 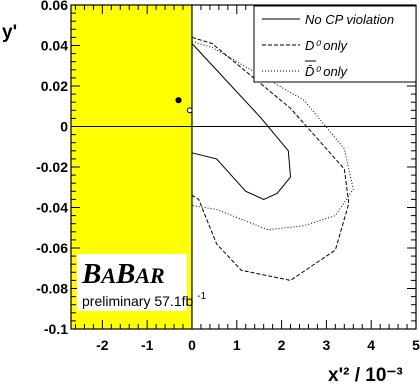 I want to click on y-tick-label: -0.02, so click(x=52, y=167).